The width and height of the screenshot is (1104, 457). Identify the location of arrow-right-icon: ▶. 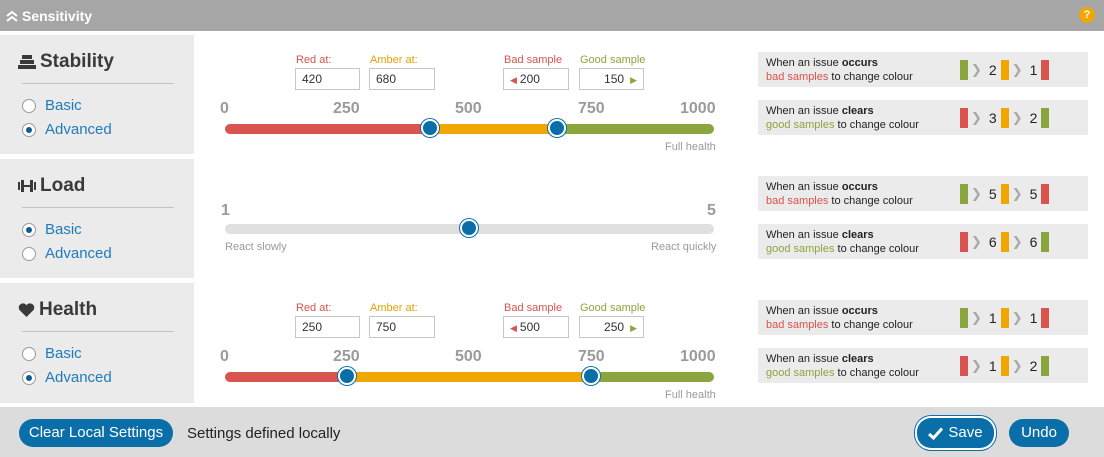
(633, 328).